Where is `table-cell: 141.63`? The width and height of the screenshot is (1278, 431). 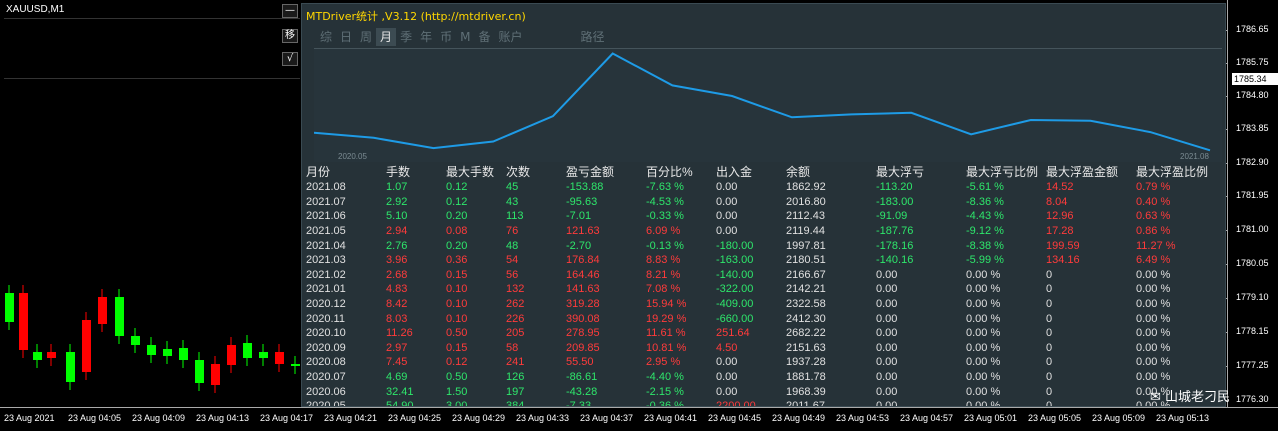 table-cell: 141.63 is located at coordinates (583, 289).